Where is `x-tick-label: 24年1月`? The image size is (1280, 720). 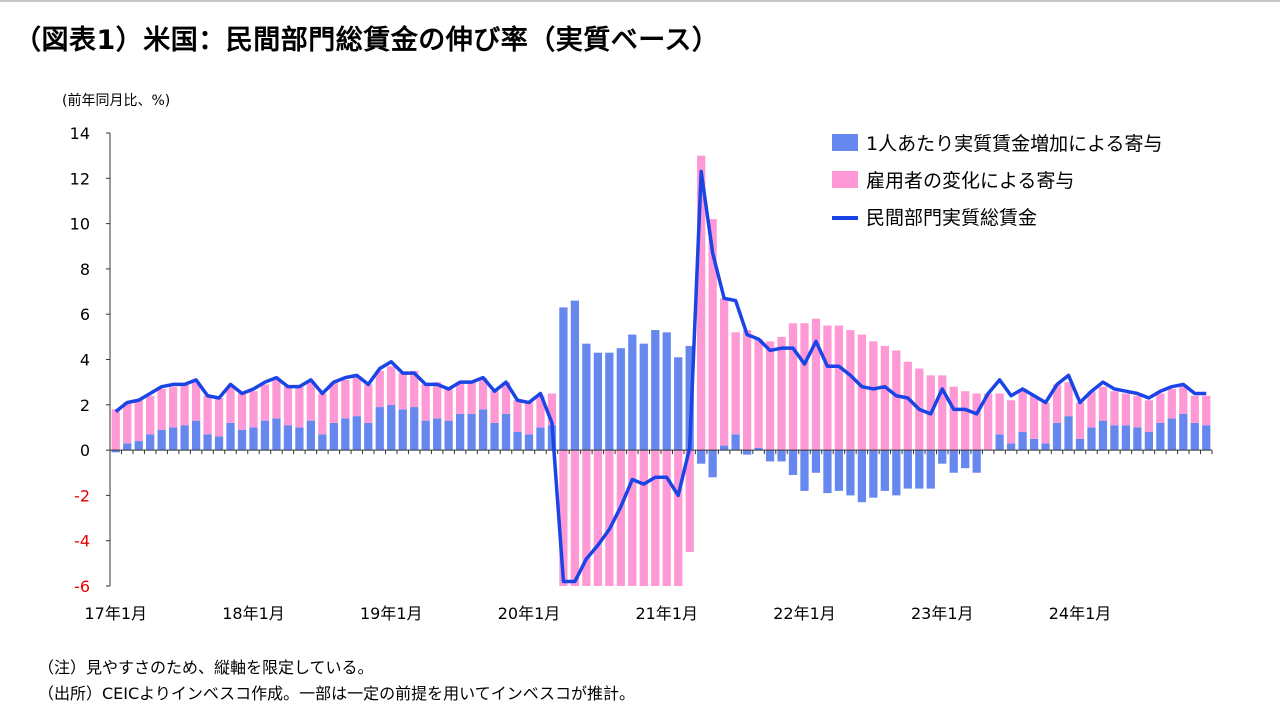 x-tick-label: 24年1月 is located at coordinates (1080, 613).